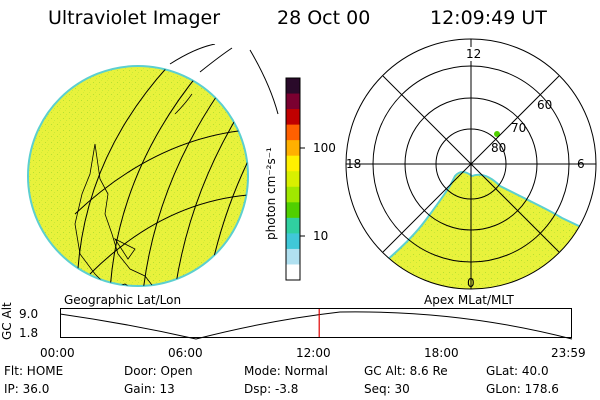  I want to click on auroral-emission-region, so click(471, 230).